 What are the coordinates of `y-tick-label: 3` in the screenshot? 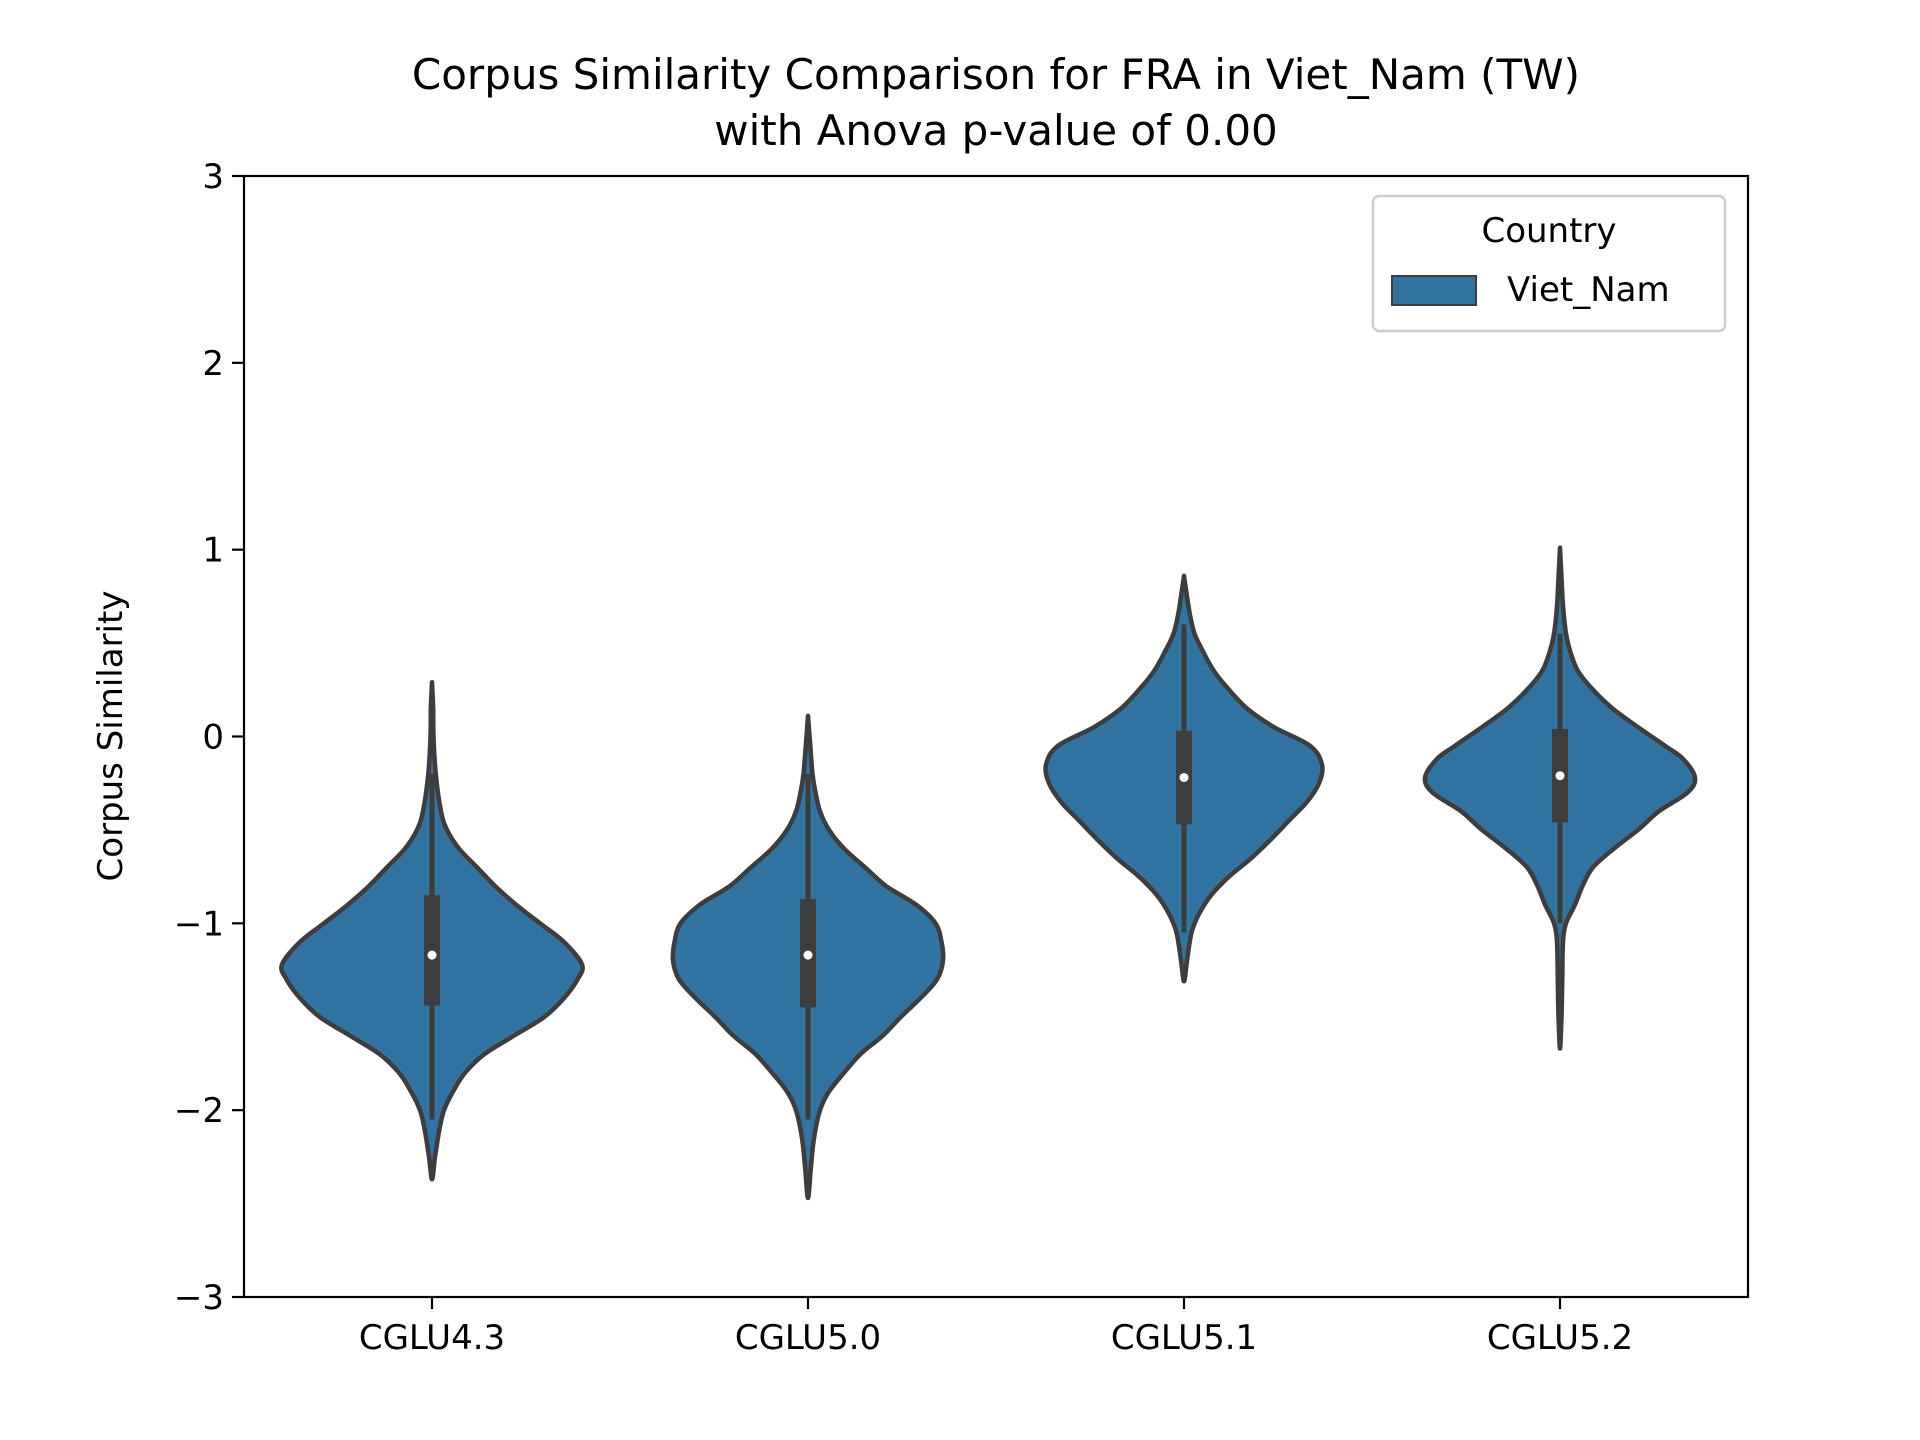 It's located at (213, 177).